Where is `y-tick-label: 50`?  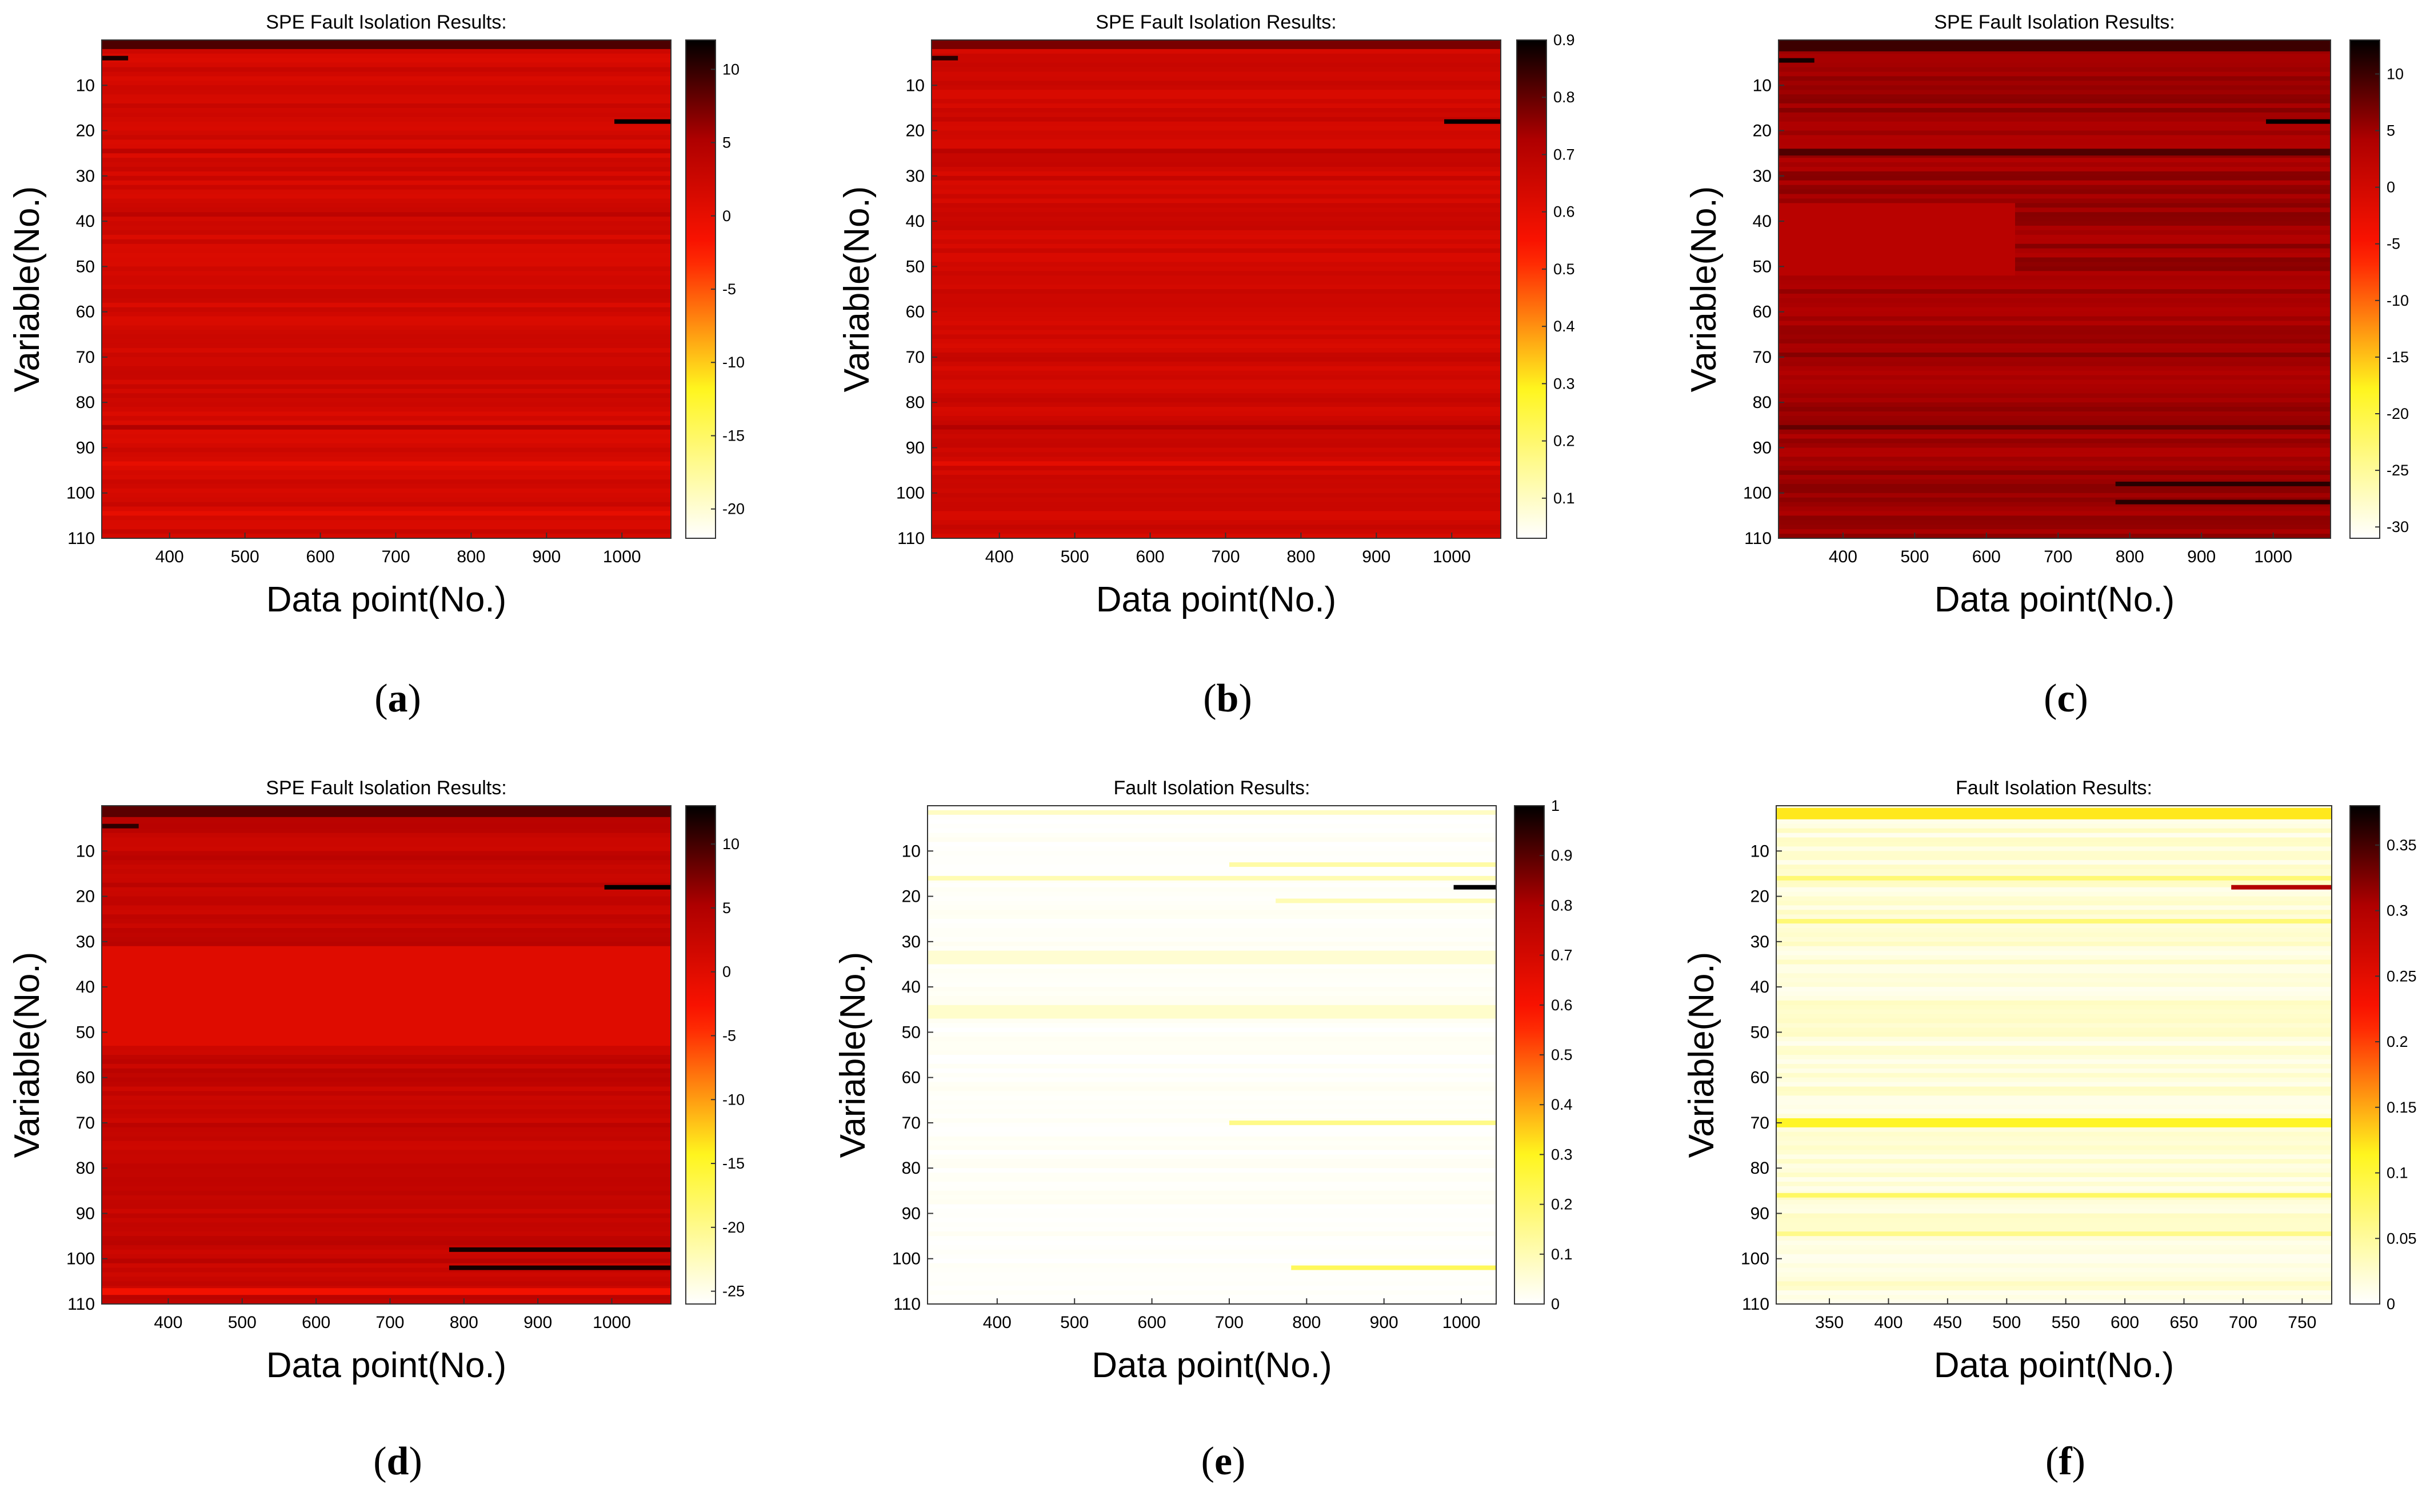
y-tick-label: 50 is located at coordinates (911, 1032).